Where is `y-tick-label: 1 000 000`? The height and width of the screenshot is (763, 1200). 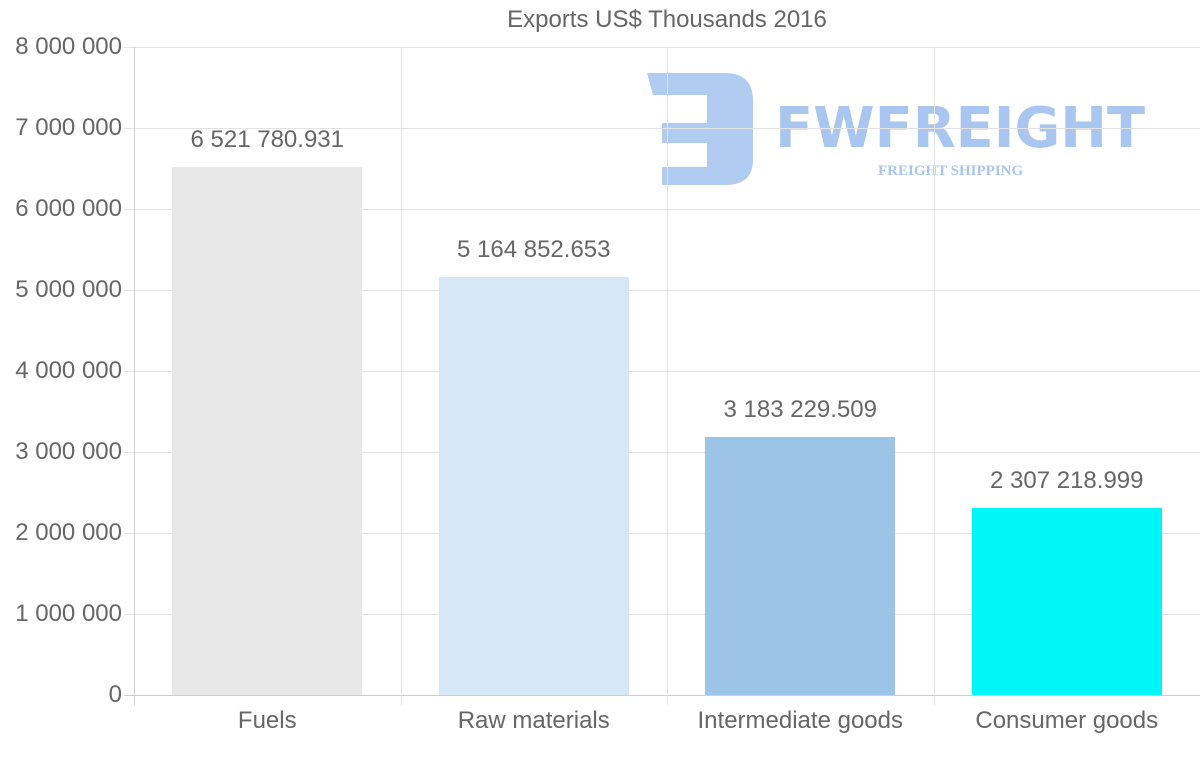
y-tick-label: 1 000 000 is located at coordinates (68, 613).